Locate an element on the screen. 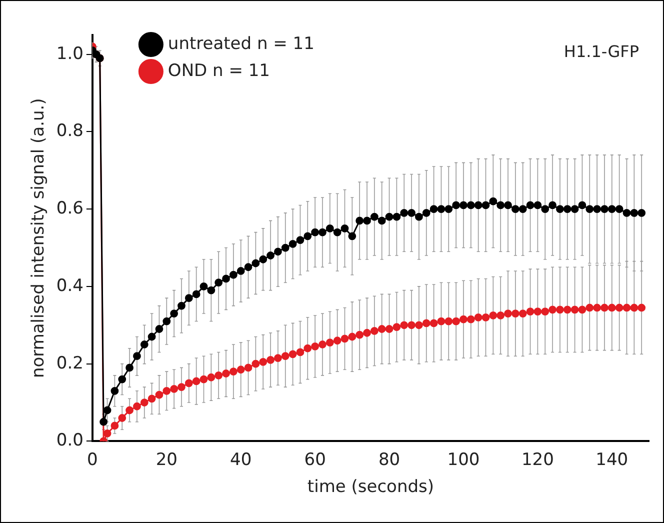 This screenshot has width=664, height=523. x-tick-label: 120 is located at coordinates (537, 460).